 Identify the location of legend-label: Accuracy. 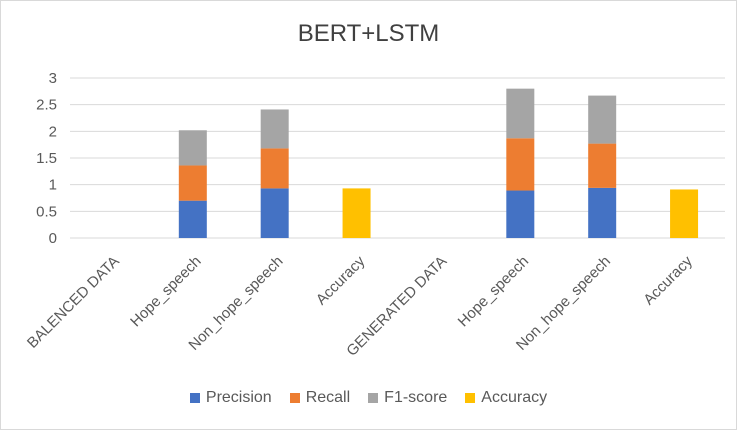
(514, 397).